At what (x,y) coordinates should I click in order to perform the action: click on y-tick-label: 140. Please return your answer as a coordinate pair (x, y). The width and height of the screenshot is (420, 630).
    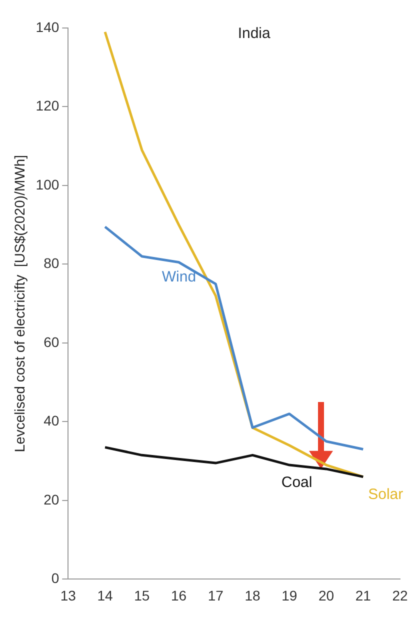
    Looking at the image, I should click on (48, 26).